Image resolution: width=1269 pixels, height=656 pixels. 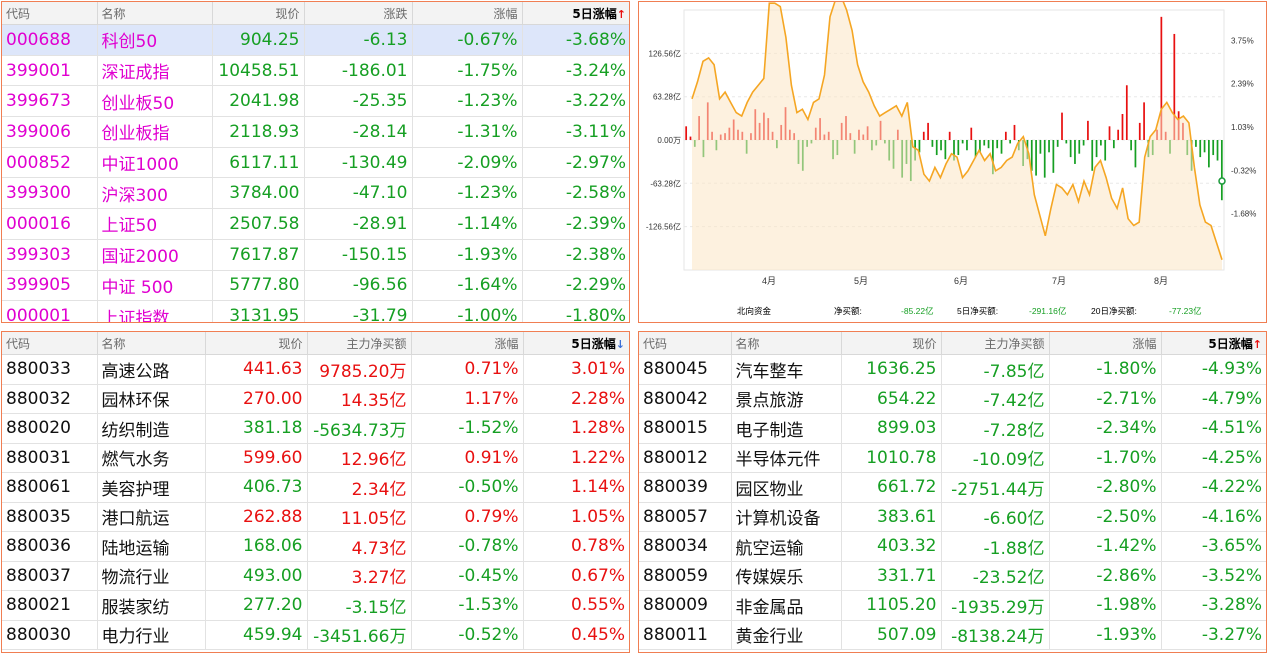 I want to click on cell-pct: -0.45%, so click(x=467, y=576).